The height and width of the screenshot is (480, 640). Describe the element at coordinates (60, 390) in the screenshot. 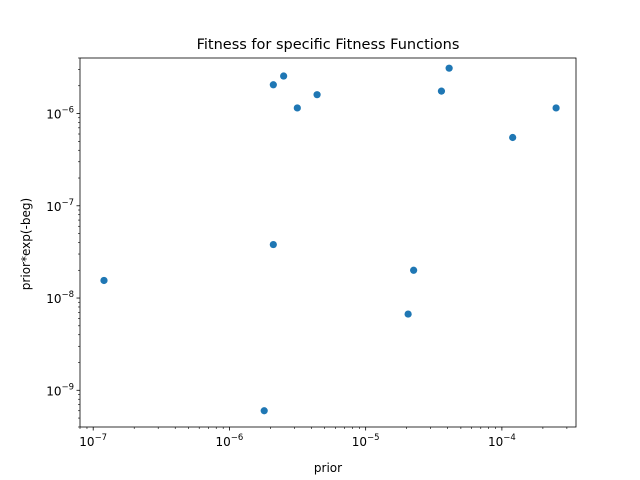

I see `y-tick-label: 10⁻⁹` at that location.